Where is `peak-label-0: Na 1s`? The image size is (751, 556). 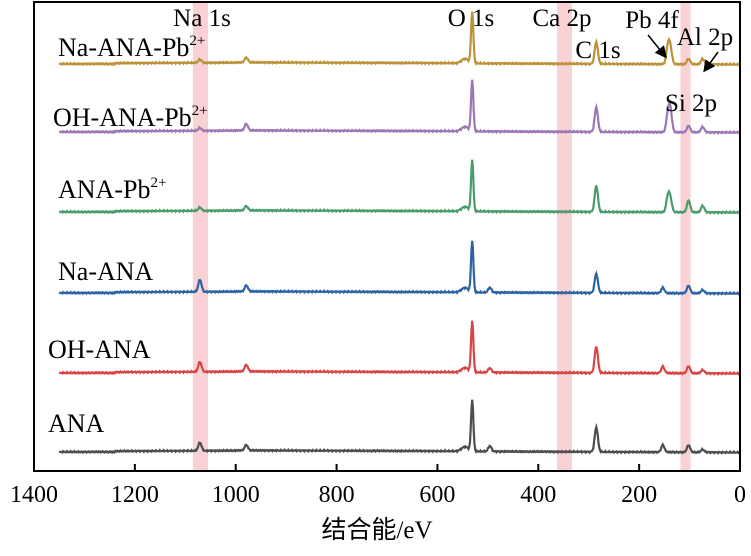 peak-label-0: Na 1s is located at coordinates (202, 18).